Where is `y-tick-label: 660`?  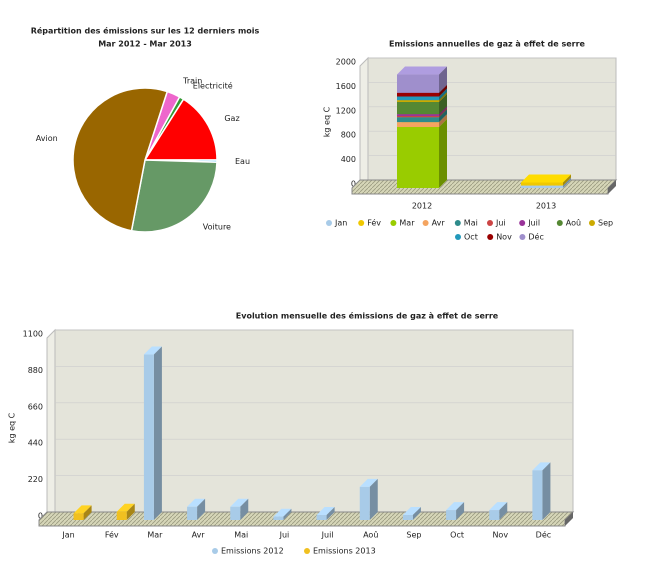
y-tick-label: 660 is located at coordinates (35, 406).